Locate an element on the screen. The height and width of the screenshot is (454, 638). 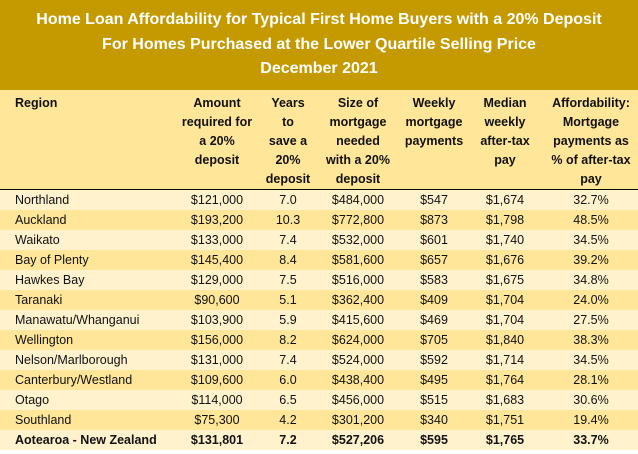
value-cell: 8.2 is located at coordinates (288, 340).